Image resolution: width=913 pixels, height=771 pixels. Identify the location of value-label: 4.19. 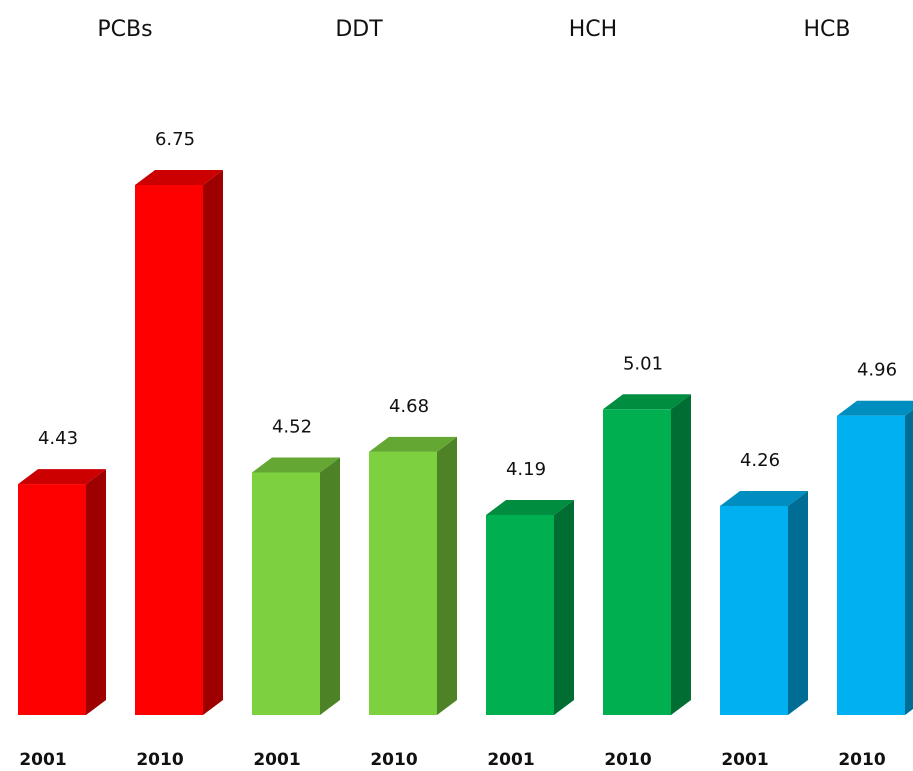
(526, 469).